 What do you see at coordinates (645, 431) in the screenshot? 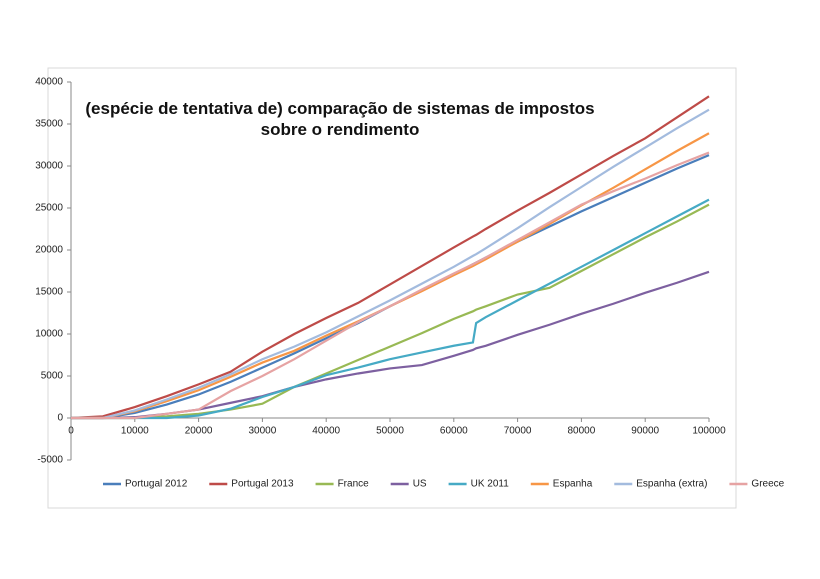
I see `x-tick-label: 90000` at bounding box center [645, 431].